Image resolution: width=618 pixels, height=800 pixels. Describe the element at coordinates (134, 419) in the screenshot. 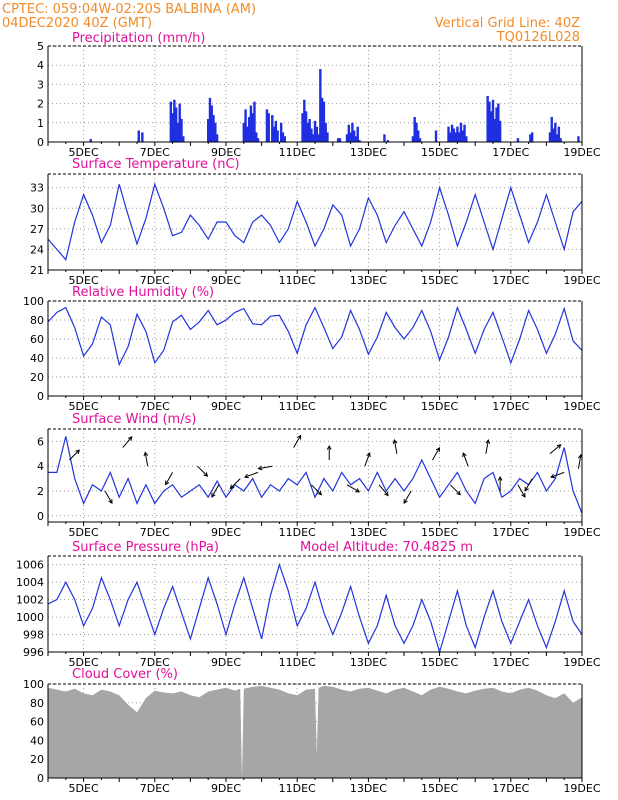

I see `wind-title: Surface Wind (m/s)` at that location.